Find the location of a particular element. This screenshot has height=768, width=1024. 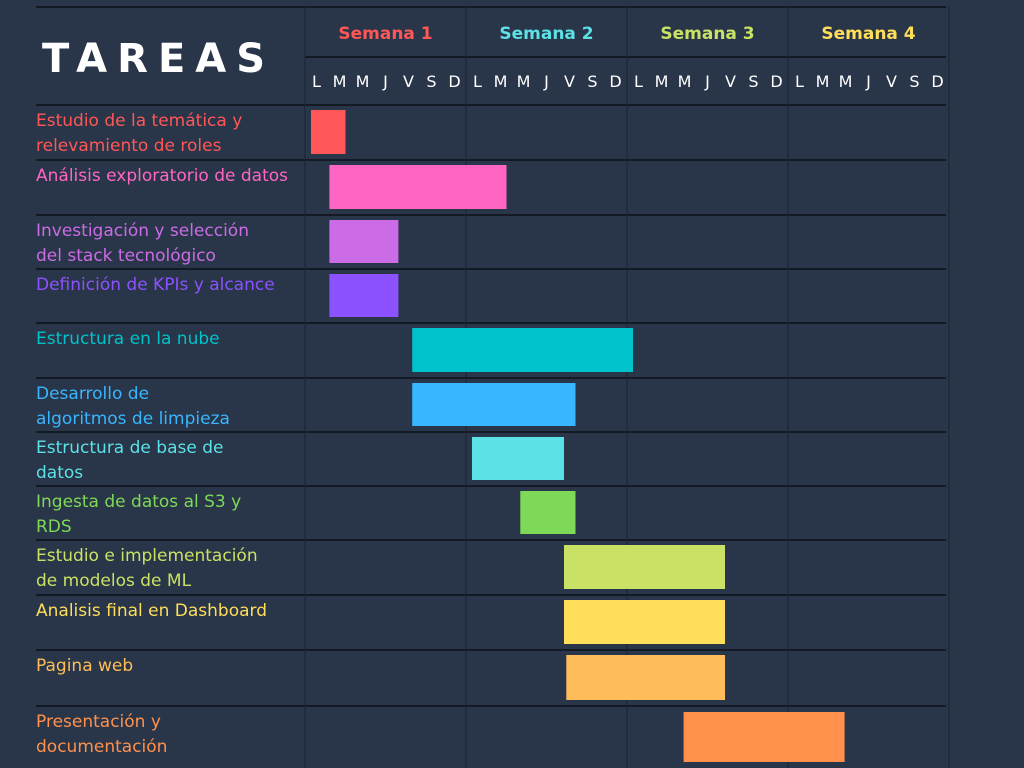

week-label: Semana 3 is located at coordinates (707, 34).